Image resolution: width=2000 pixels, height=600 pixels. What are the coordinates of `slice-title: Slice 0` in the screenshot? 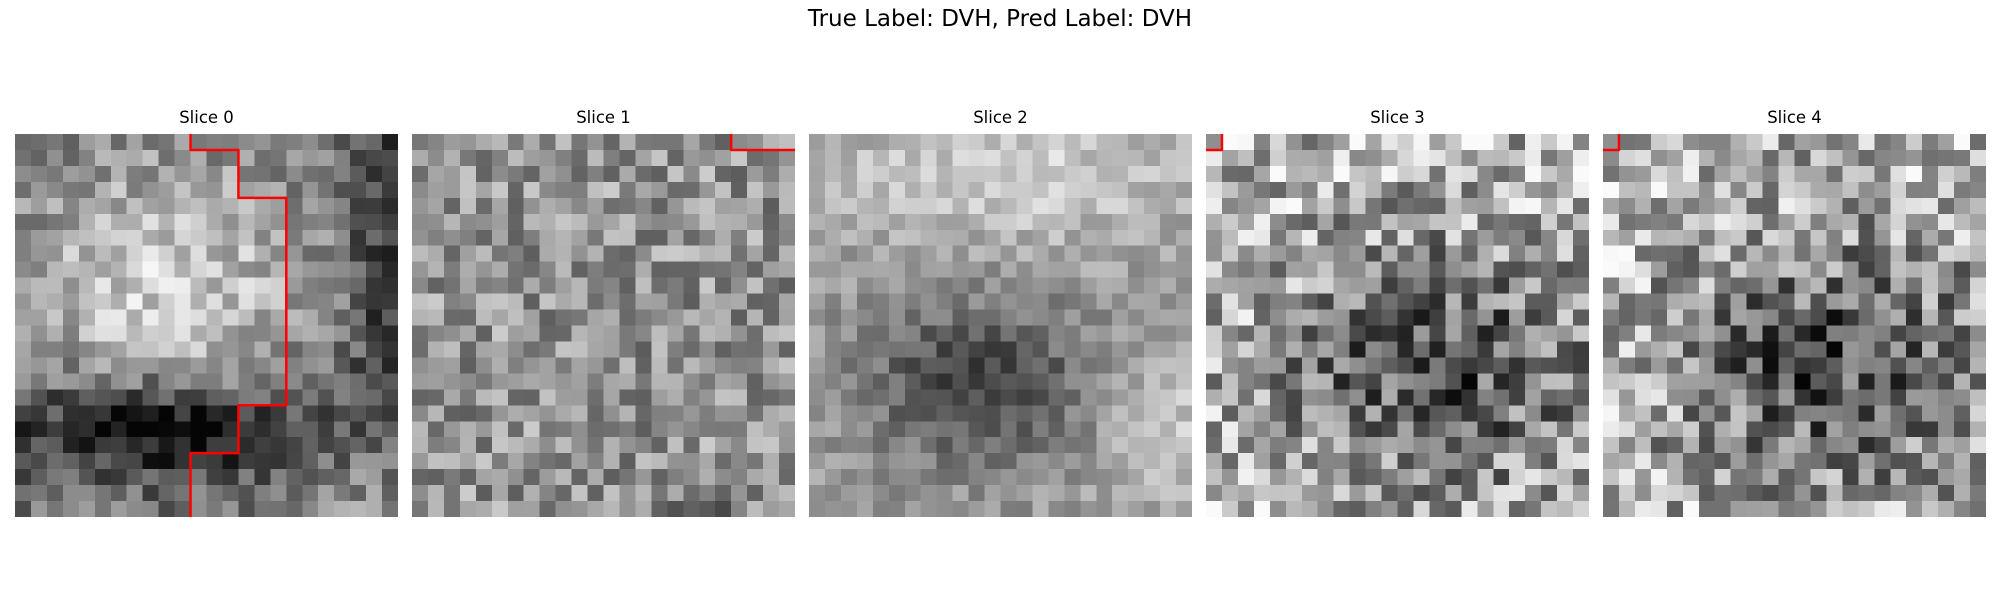 It's located at (206, 117).